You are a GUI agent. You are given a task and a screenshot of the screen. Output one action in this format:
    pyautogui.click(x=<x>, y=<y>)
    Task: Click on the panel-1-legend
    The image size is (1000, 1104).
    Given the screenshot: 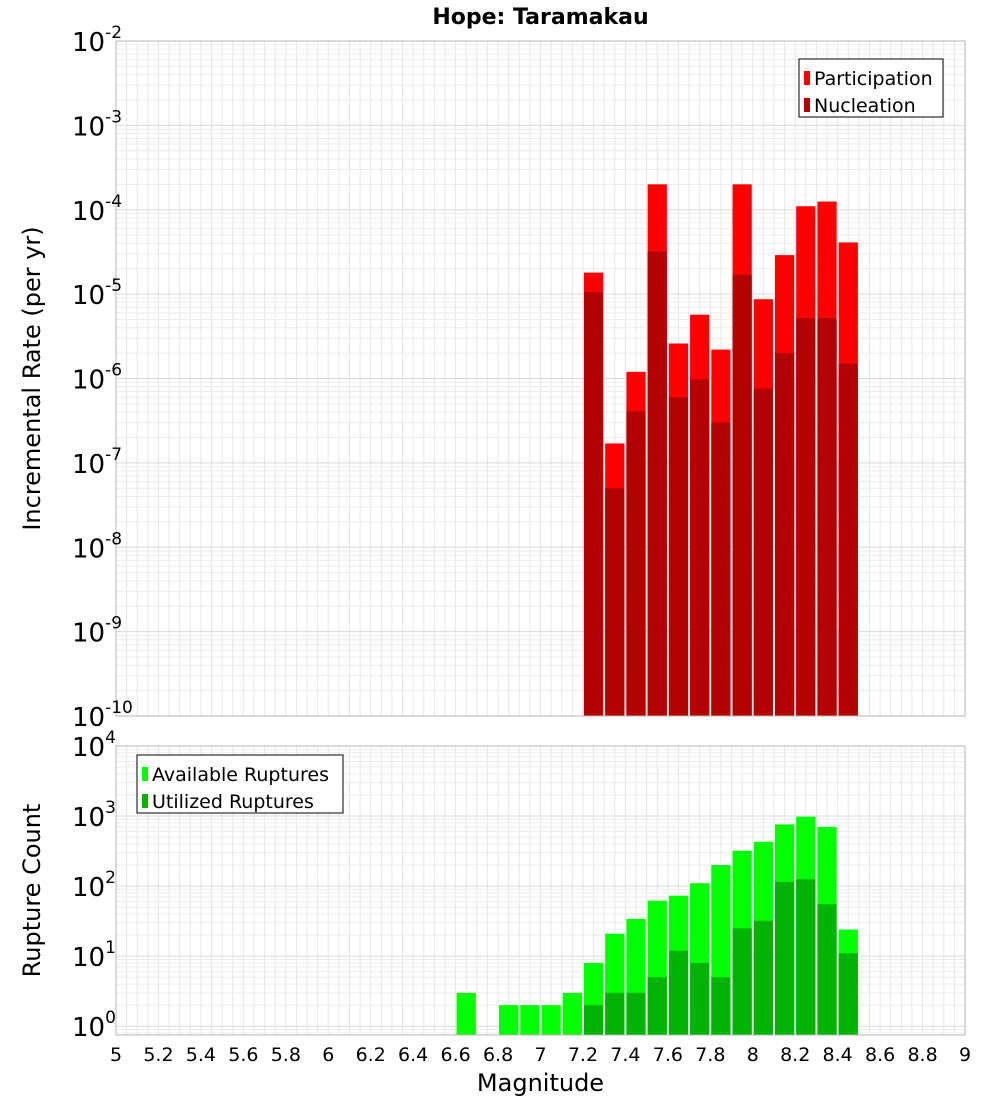 What is the action you would take?
    pyautogui.click(x=871, y=88)
    